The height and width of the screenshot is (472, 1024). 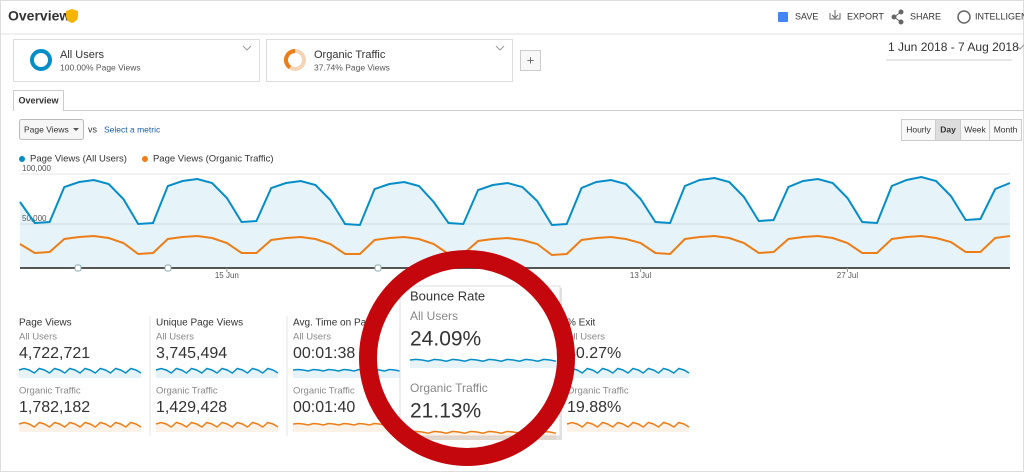 I want to click on export-button: EXPORT, so click(x=865, y=16).